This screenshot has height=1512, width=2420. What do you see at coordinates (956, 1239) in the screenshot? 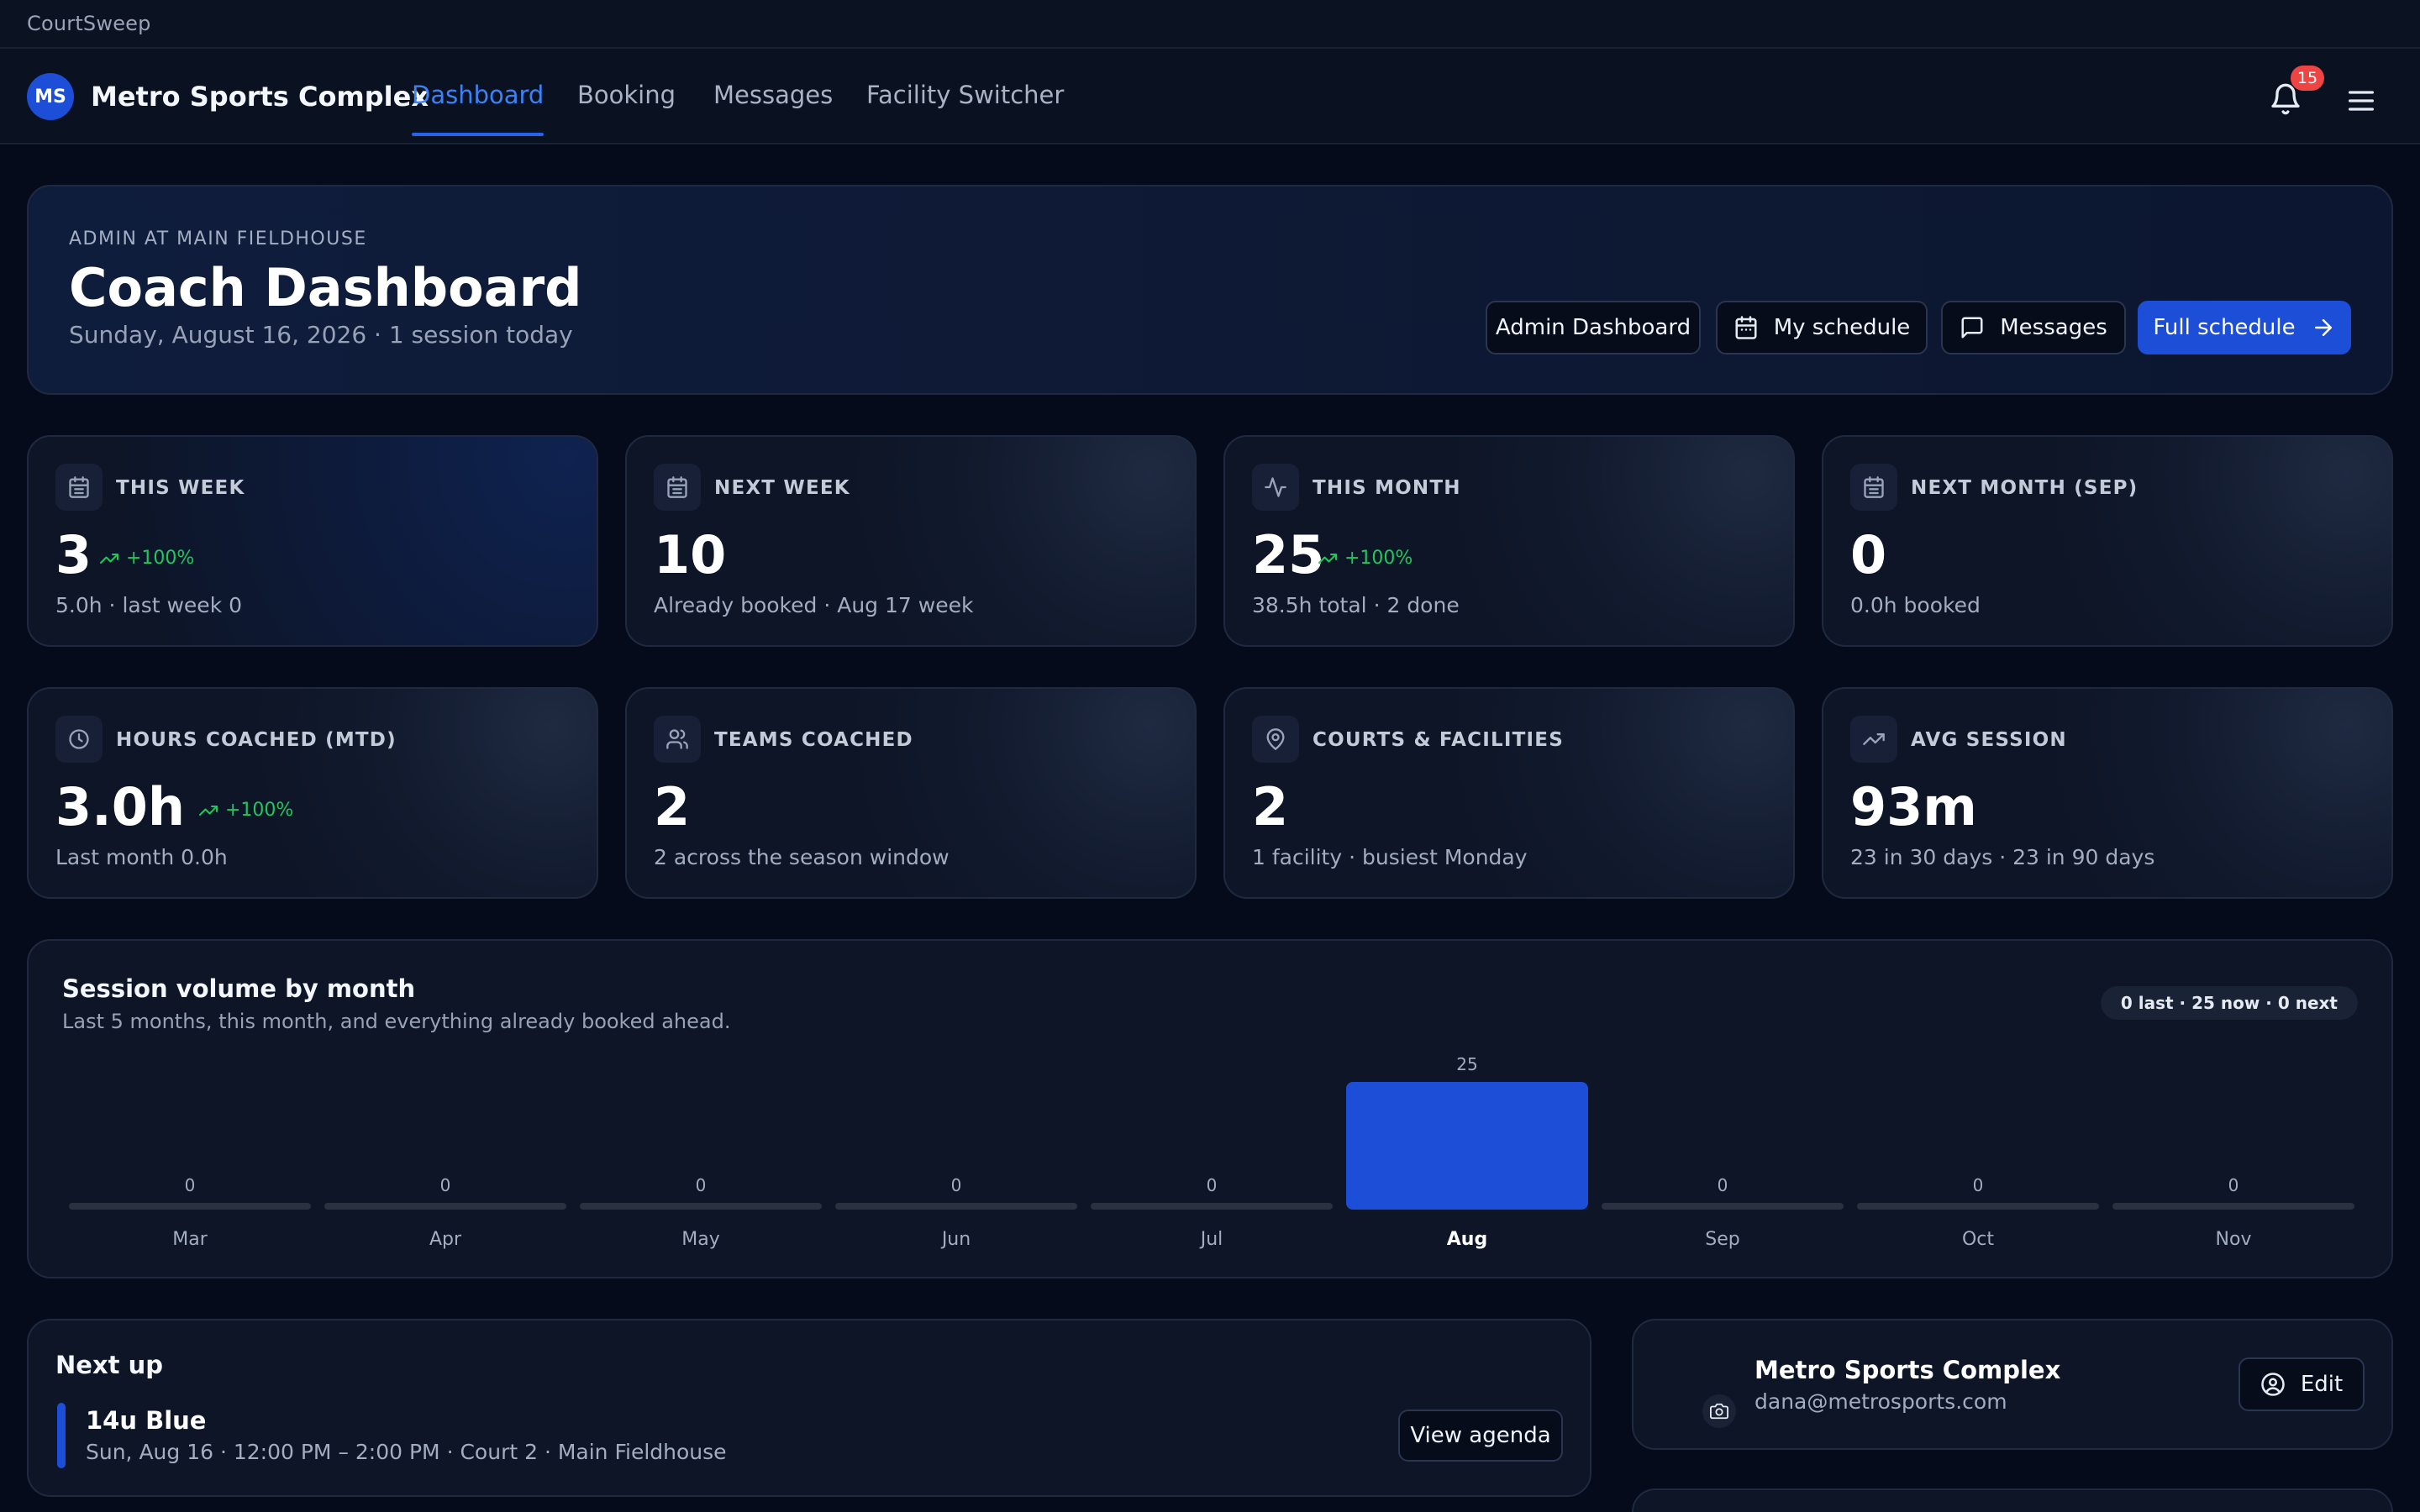
I see `x-tick-label: Jun` at bounding box center [956, 1239].